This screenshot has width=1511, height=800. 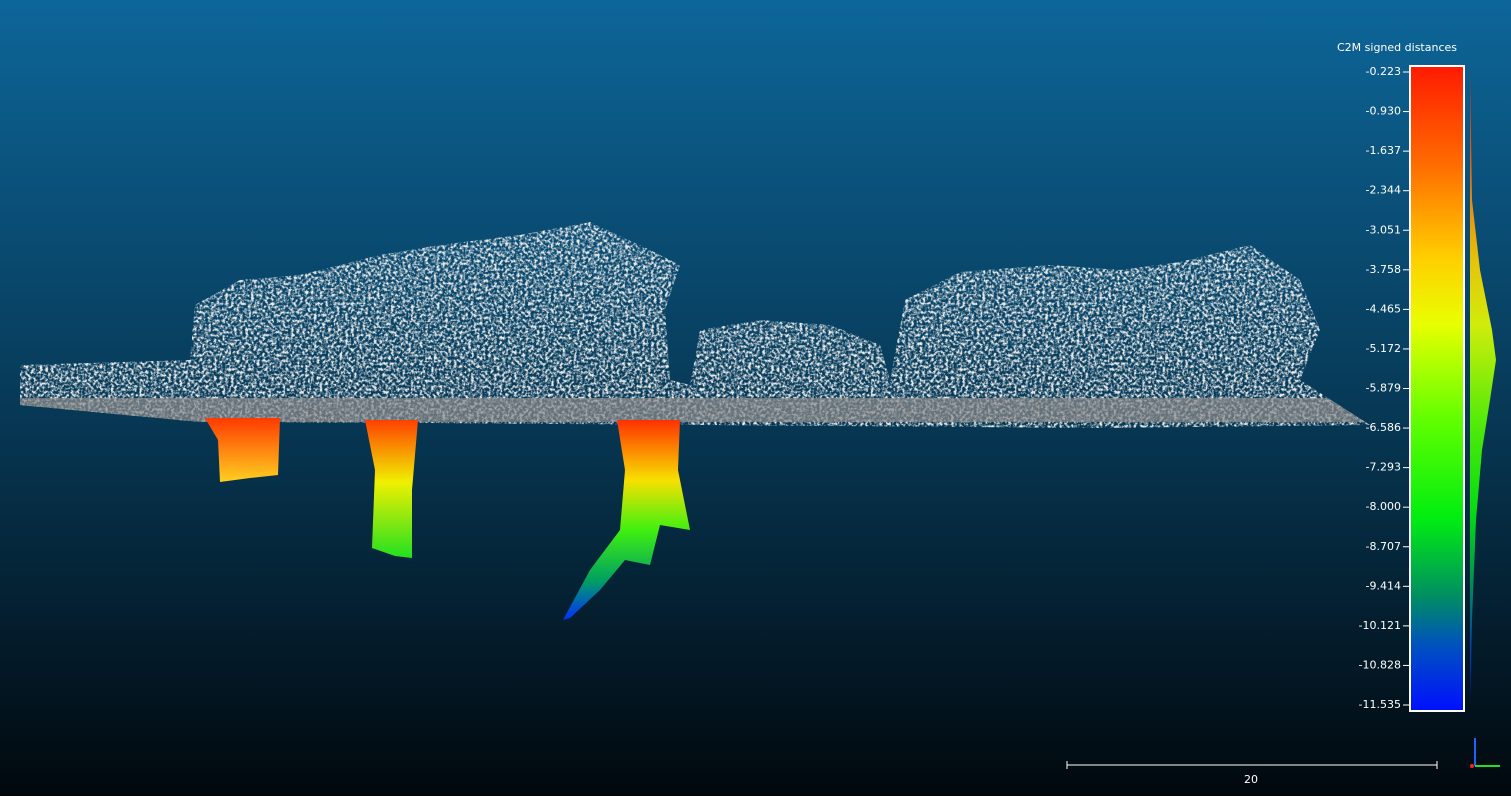 I want to click on axis-x, so click(x=1472, y=766).